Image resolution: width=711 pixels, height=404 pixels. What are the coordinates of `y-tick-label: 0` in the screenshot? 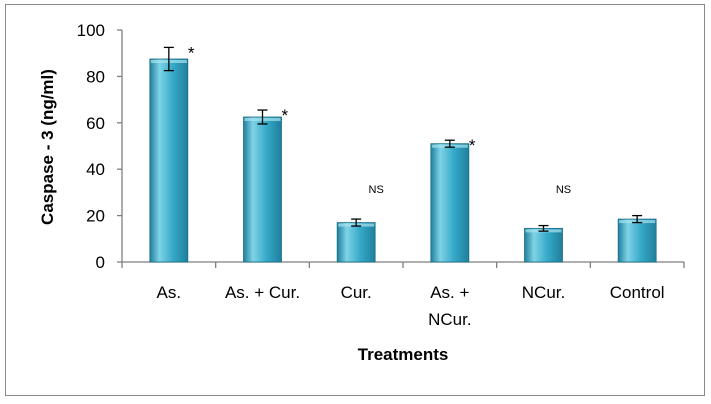 It's located at (100, 262).